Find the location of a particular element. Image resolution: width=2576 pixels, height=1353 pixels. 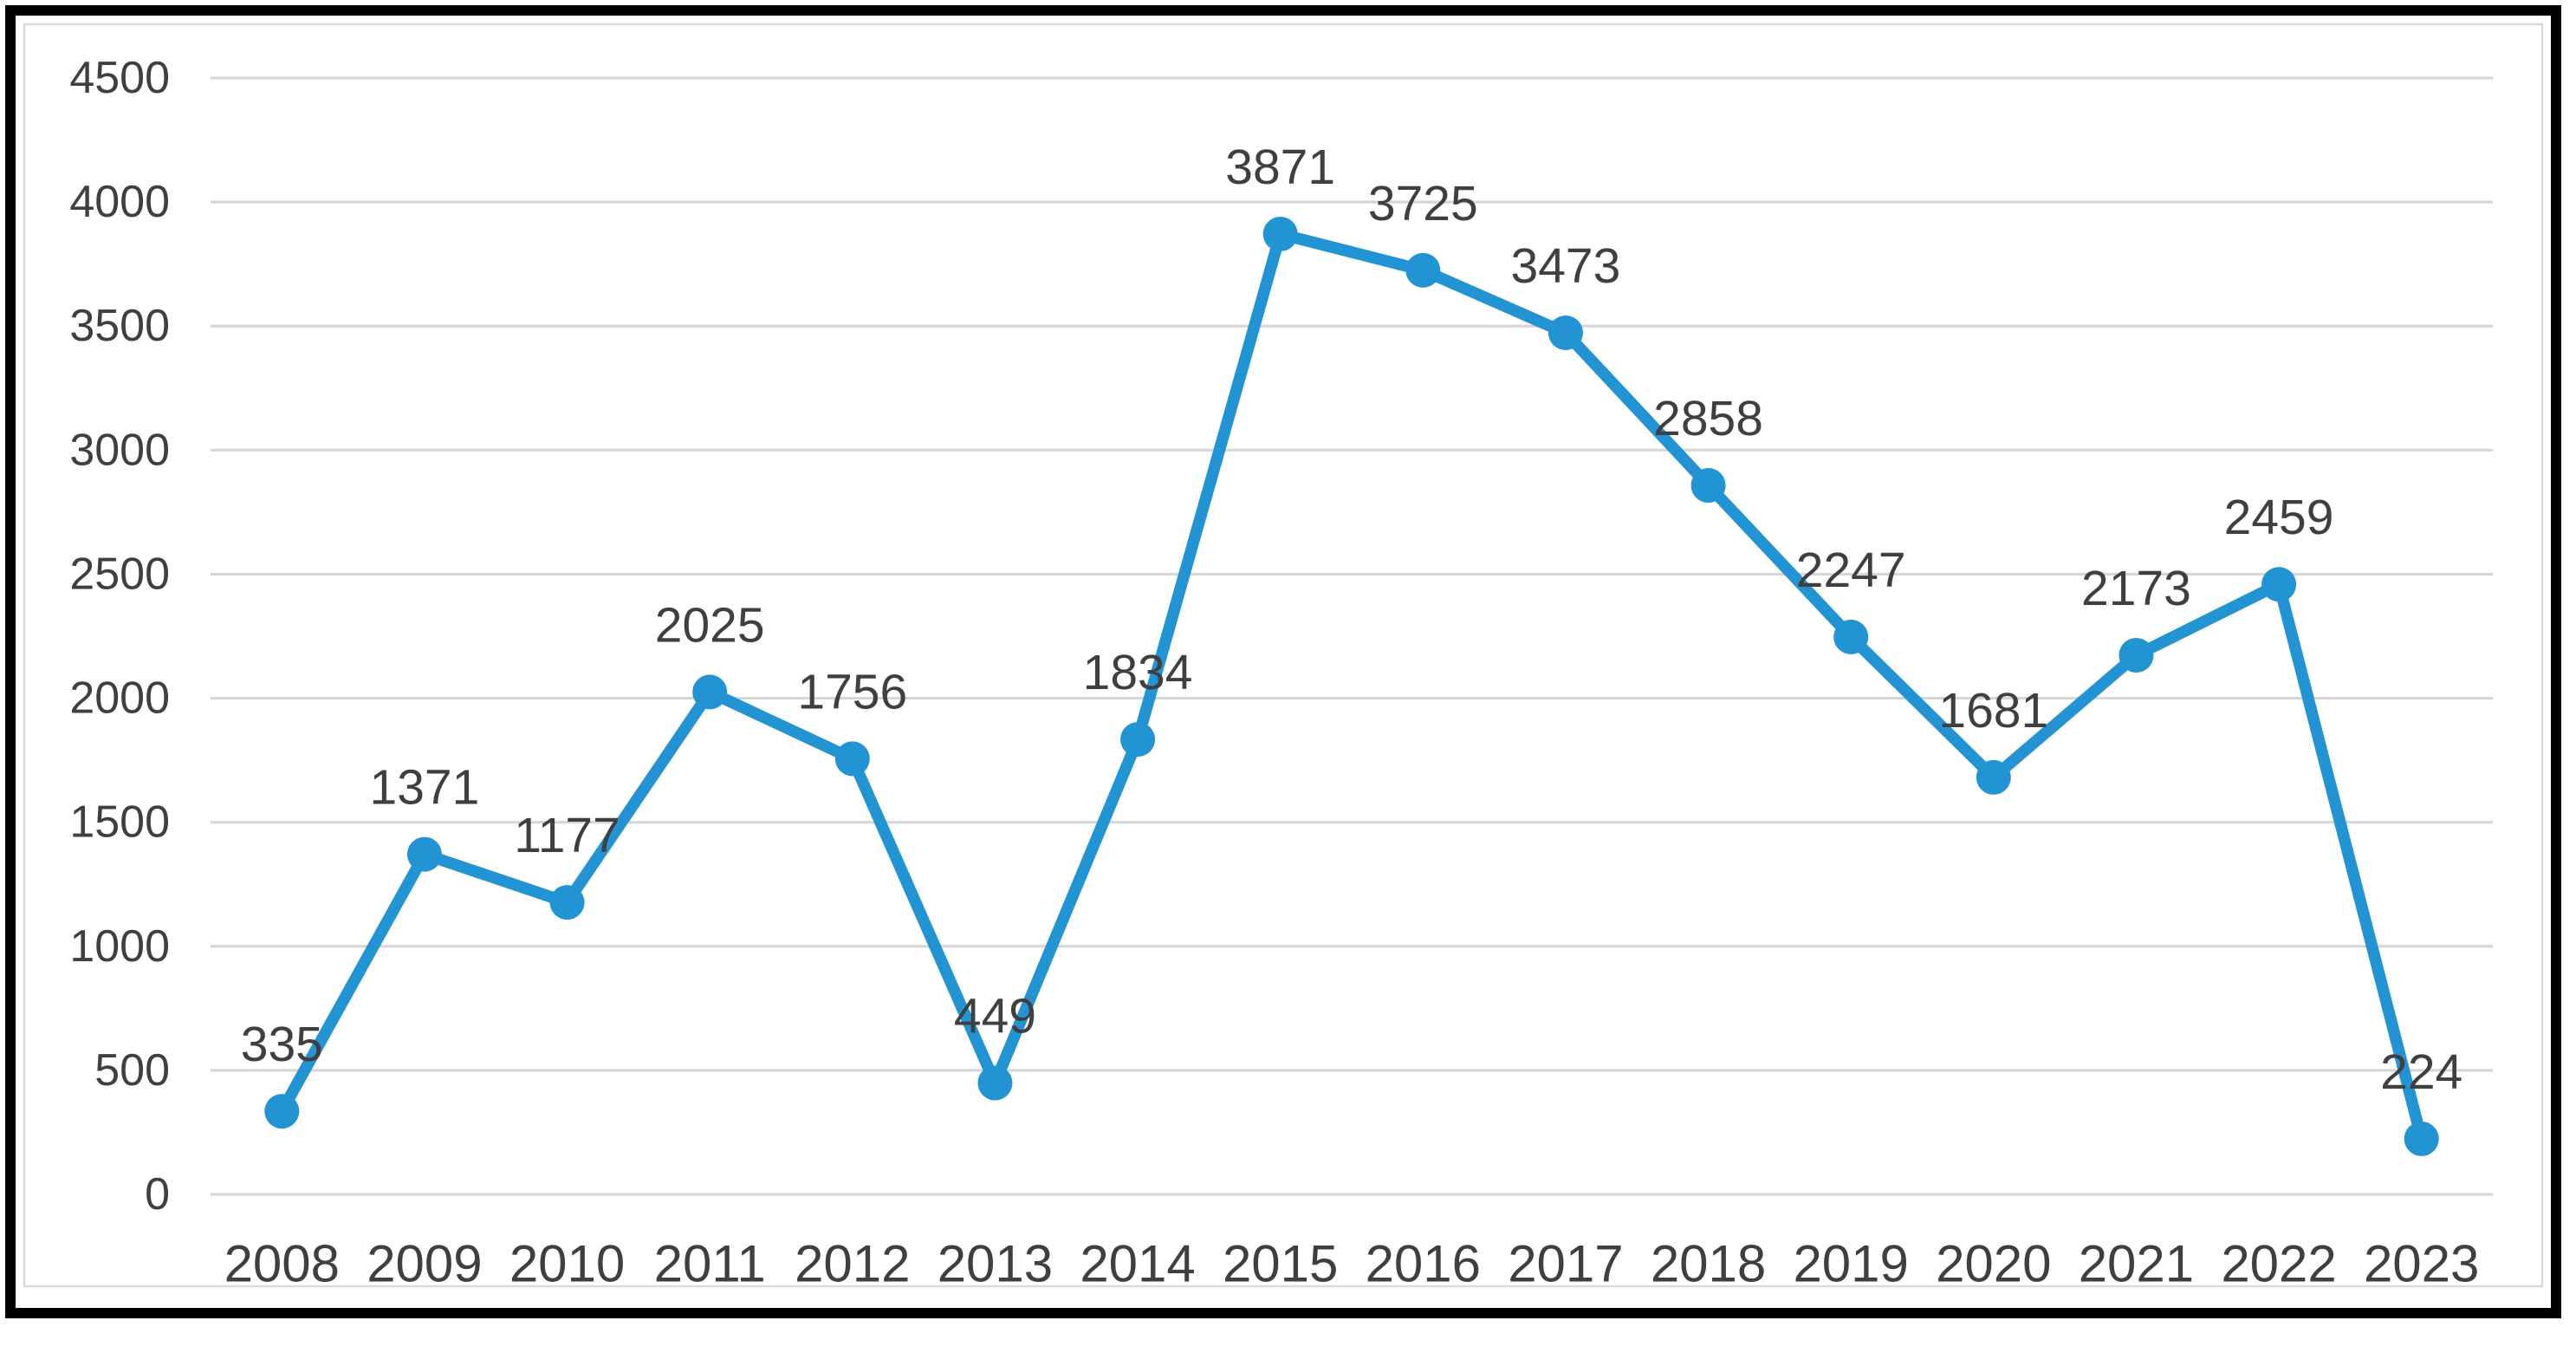

x-tick-label: 2014 is located at coordinates (1138, 1264).